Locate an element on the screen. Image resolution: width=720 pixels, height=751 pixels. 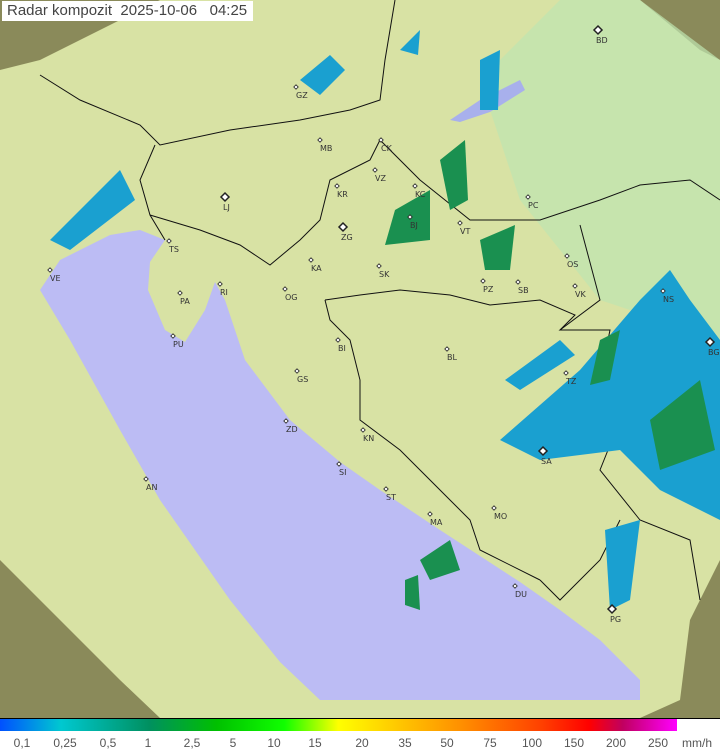
city-label: MB is located at coordinates (326, 148).